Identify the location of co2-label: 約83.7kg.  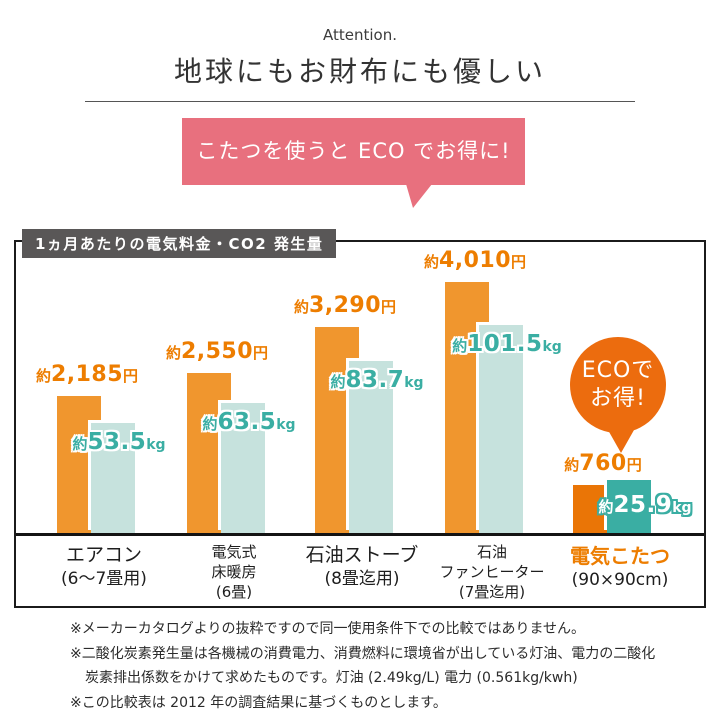
(376, 380).